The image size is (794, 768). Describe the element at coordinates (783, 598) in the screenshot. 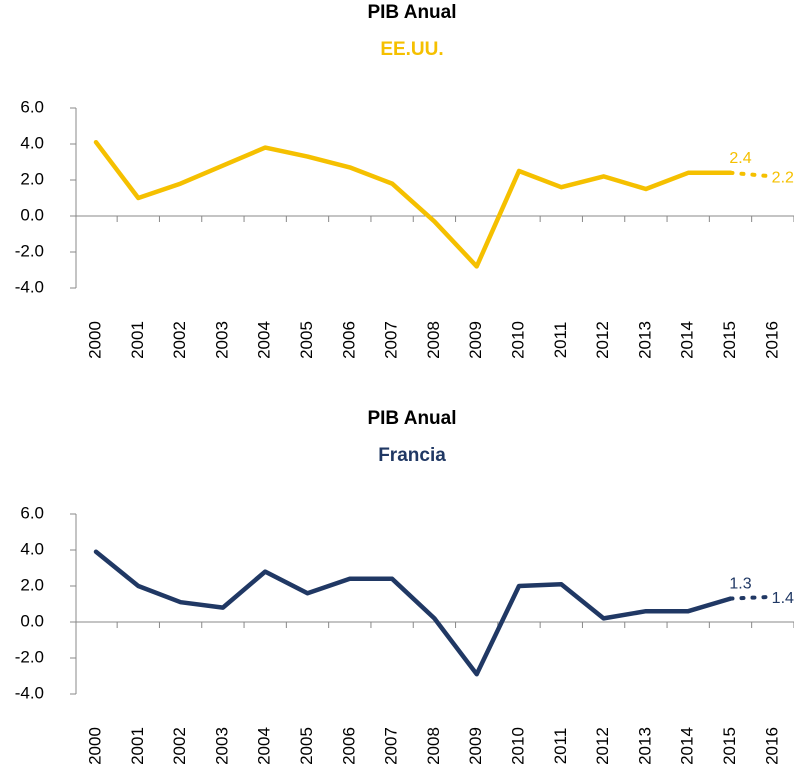

I see `data-label: 1.4` at that location.